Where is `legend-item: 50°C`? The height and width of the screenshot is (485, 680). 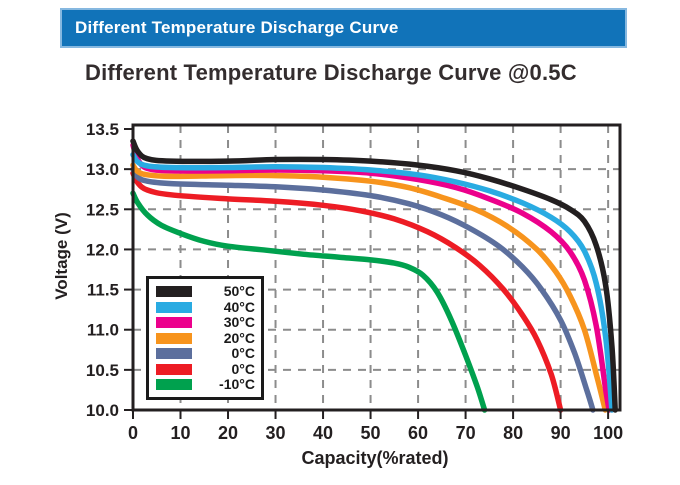
legend-item: 50°C is located at coordinates (205, 291).